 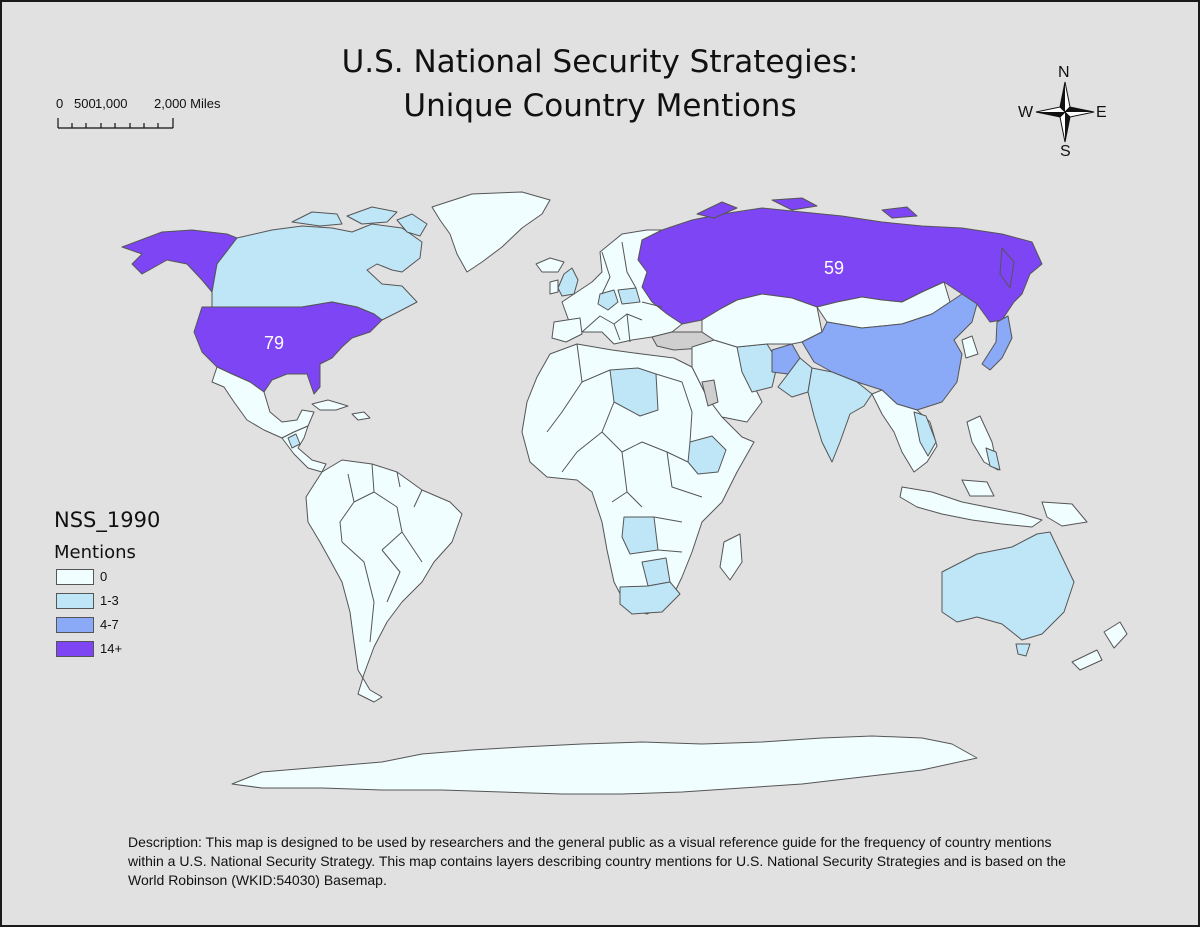 What do you see at coordinates (997, 343) in the screenshot?
I see `country-japan` at bounding box center [997, 343].